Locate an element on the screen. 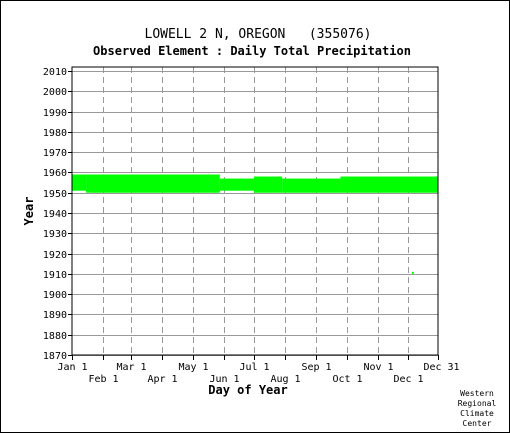 The height and width of the screenshot is (433, 510). x-tick-label-jan-1: Jan 1 is located at coordinates (72, 367).